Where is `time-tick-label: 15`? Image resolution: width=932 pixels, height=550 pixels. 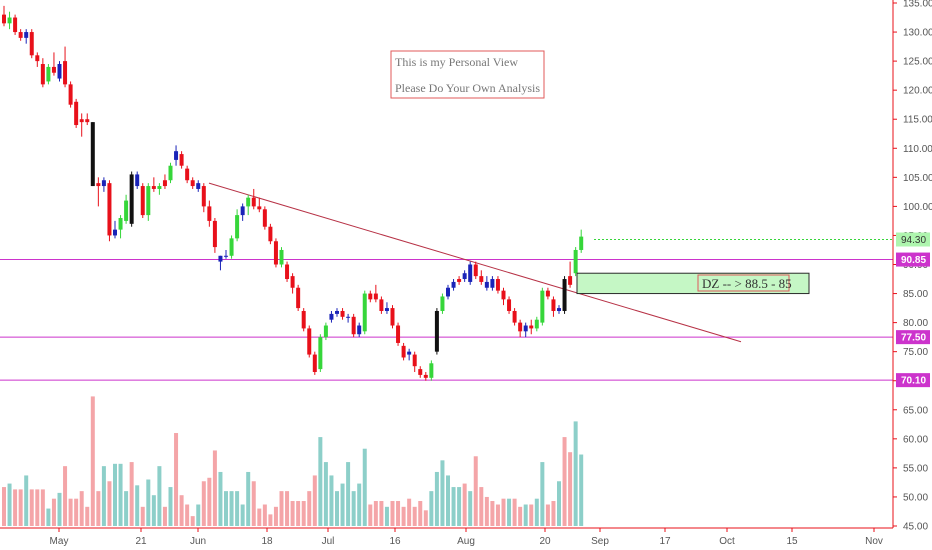
time-tick-label: 15 is located at coordinates (792, 541).